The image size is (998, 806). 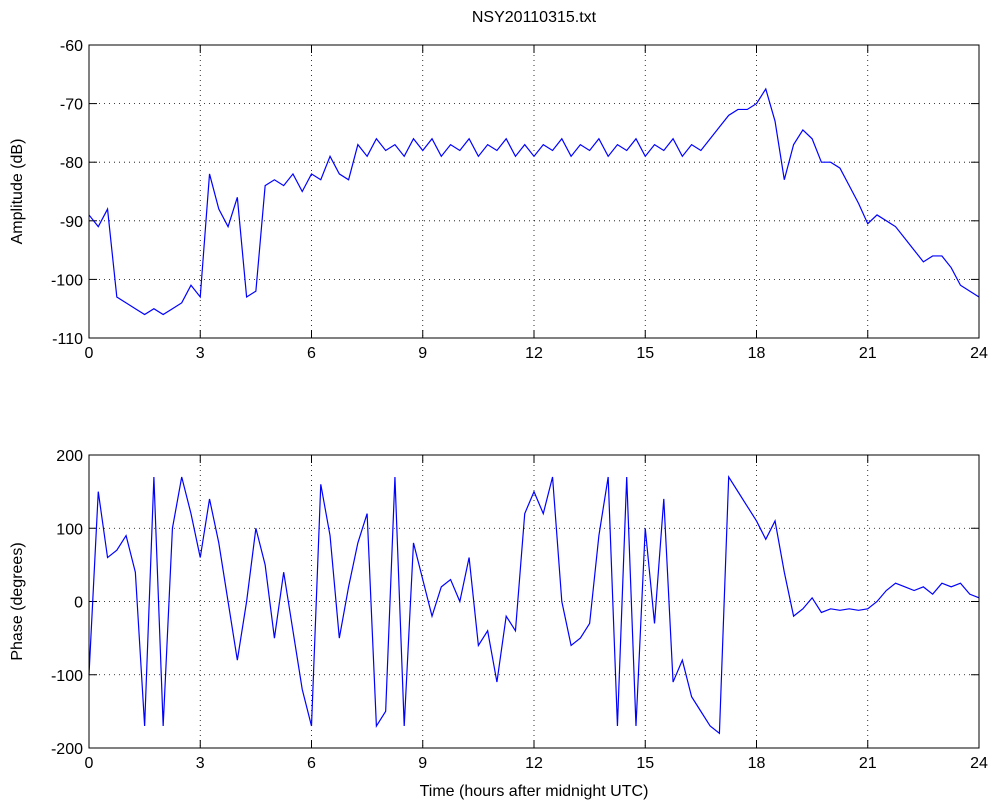 What do you see at coordinates (534, 17) in the screenshot?
I see `chart-title: NSY20110315.txt` at bounding box center [534, 17].